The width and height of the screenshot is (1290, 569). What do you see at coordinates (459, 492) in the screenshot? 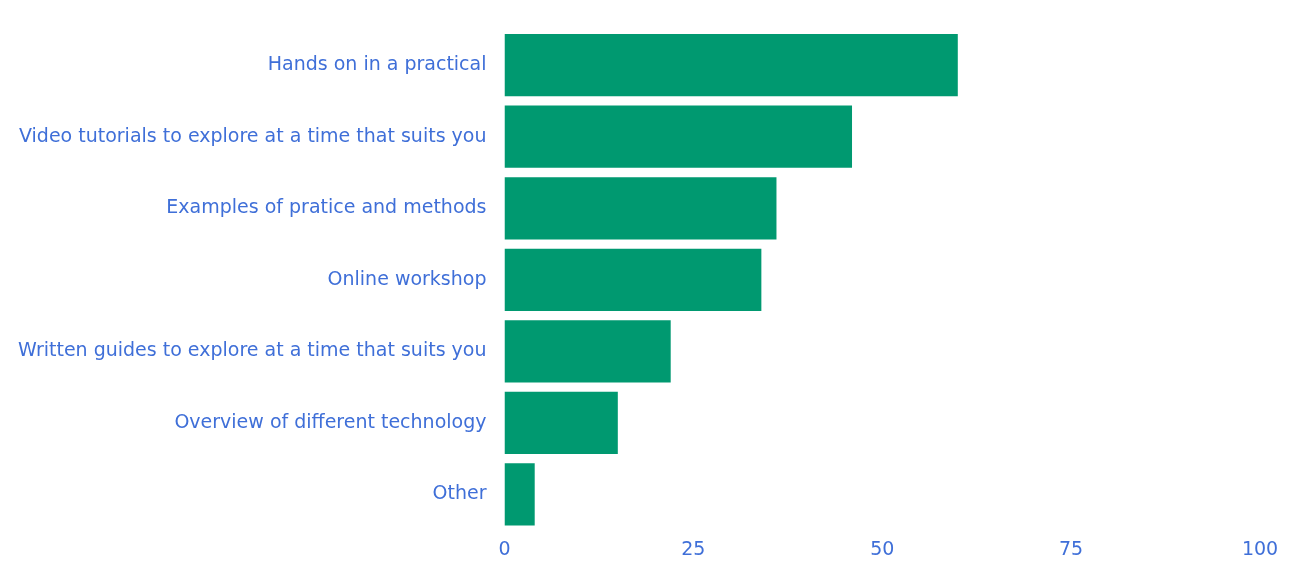
I see `y-tick-label: Other` at bounding box center [459, 492].